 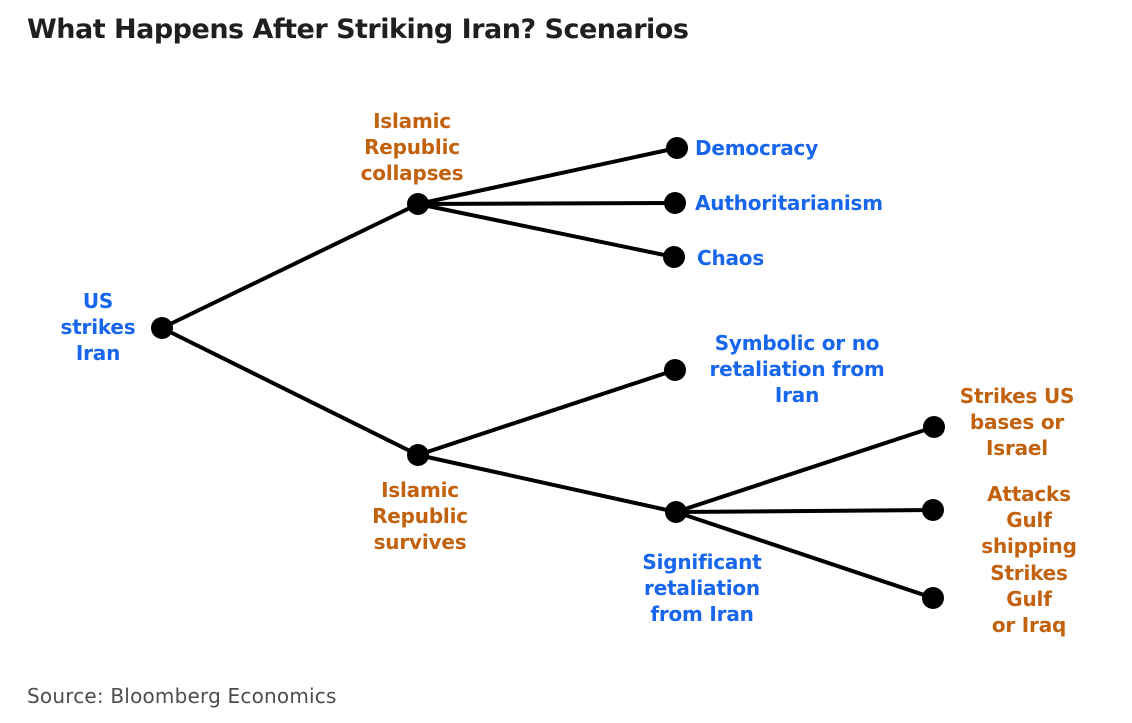 I want to click on label-strikes-gulf-iraq: Strikes Gulf or Iraq, so click(x=1029, y=599).